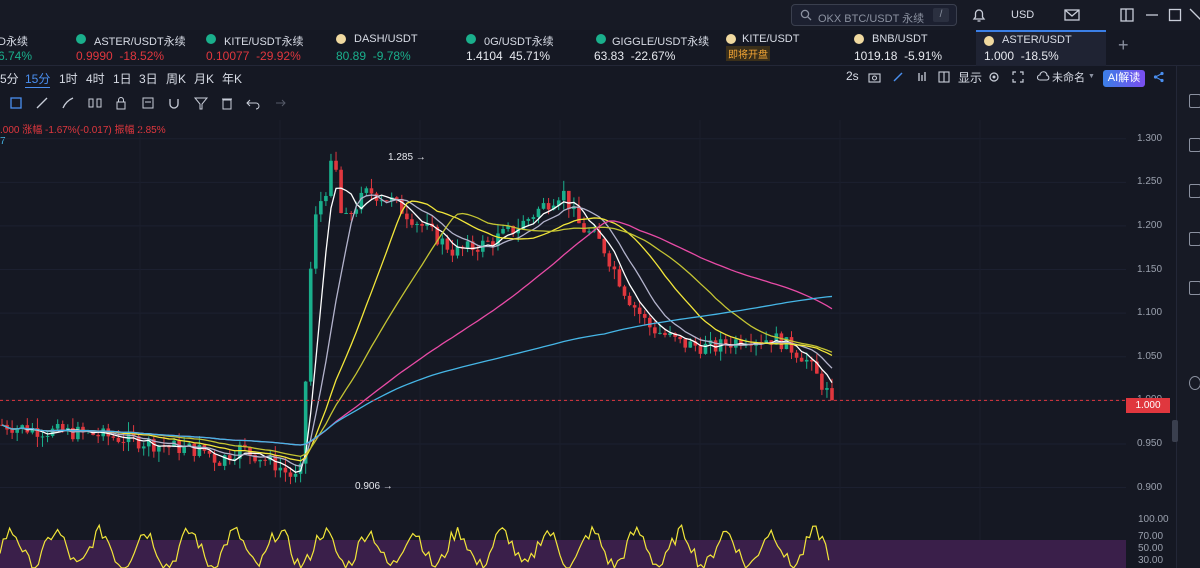 The width and height of the screenshot is (1200, 568). What do you see at coordinates (148, 79) in the screenshot?
I see `period-3d: 3日` at bounding box center [148, 79].